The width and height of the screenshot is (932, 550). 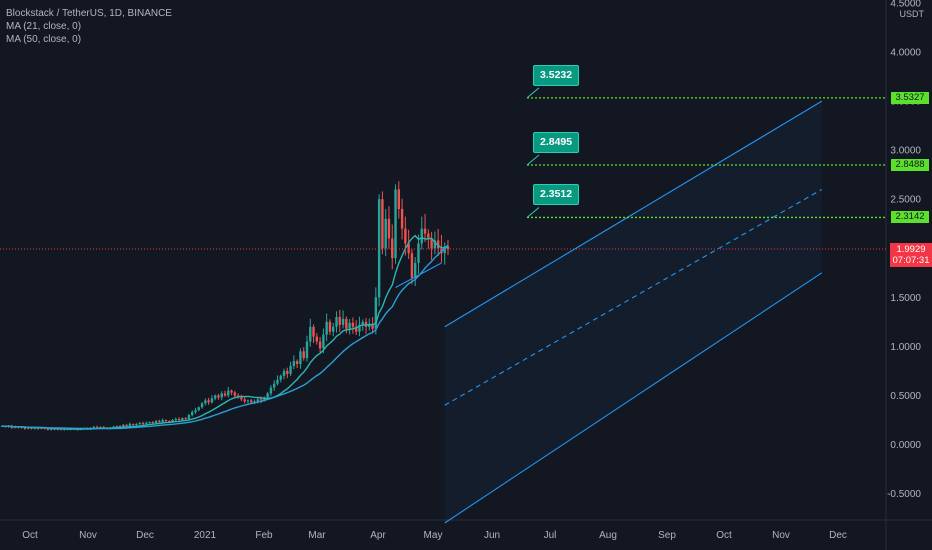 I want to click on axis-currency: USDT, so click(x=912, y=14).